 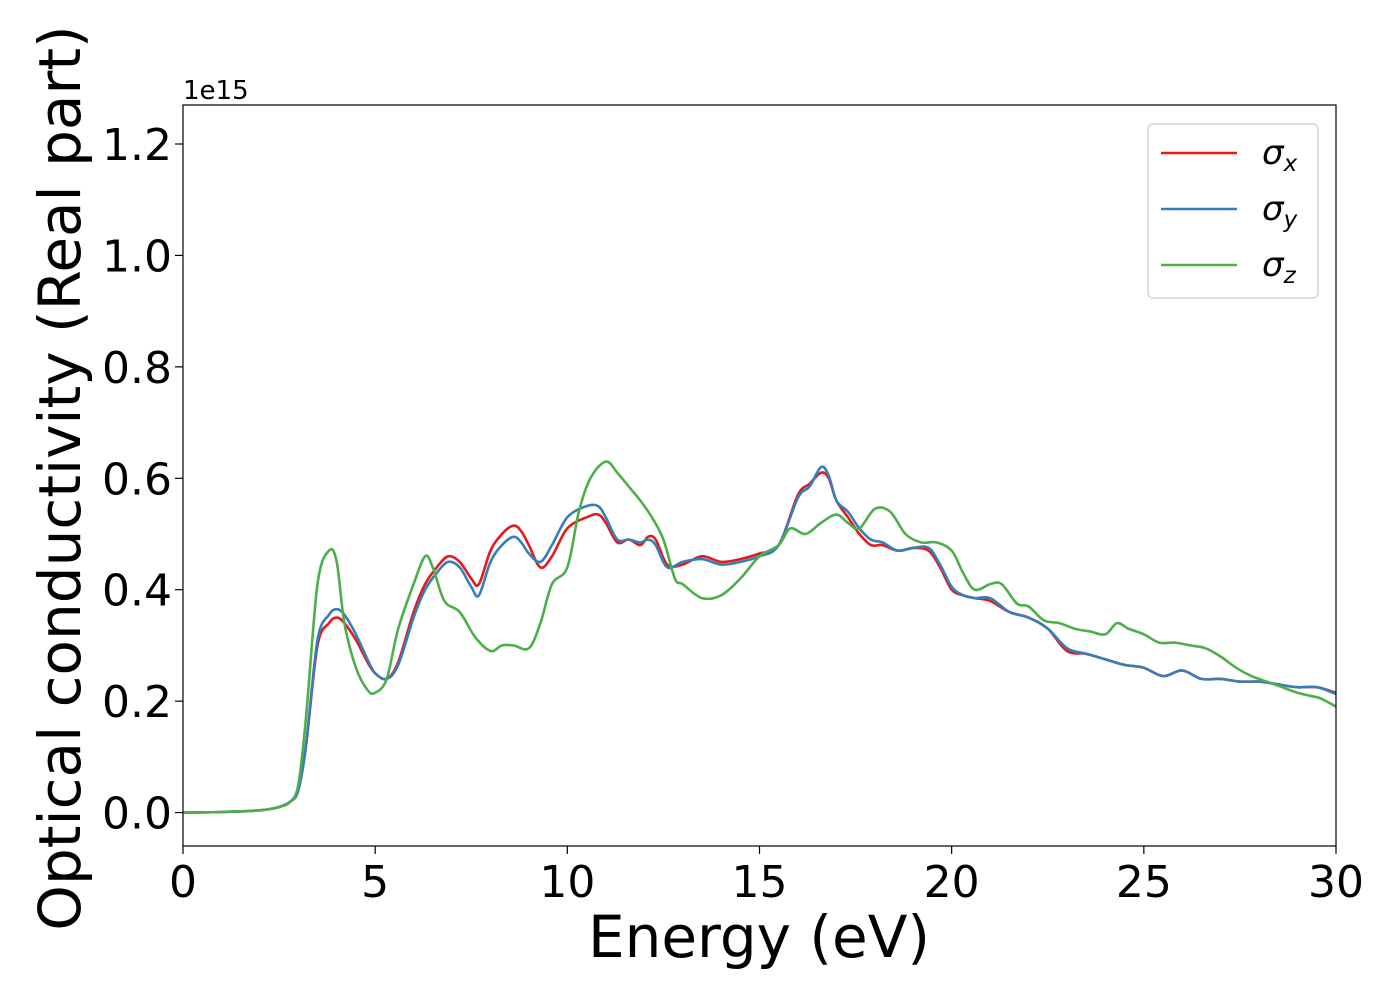 I want to click on x-tick-label: 25, so click(x=1144, y=882).